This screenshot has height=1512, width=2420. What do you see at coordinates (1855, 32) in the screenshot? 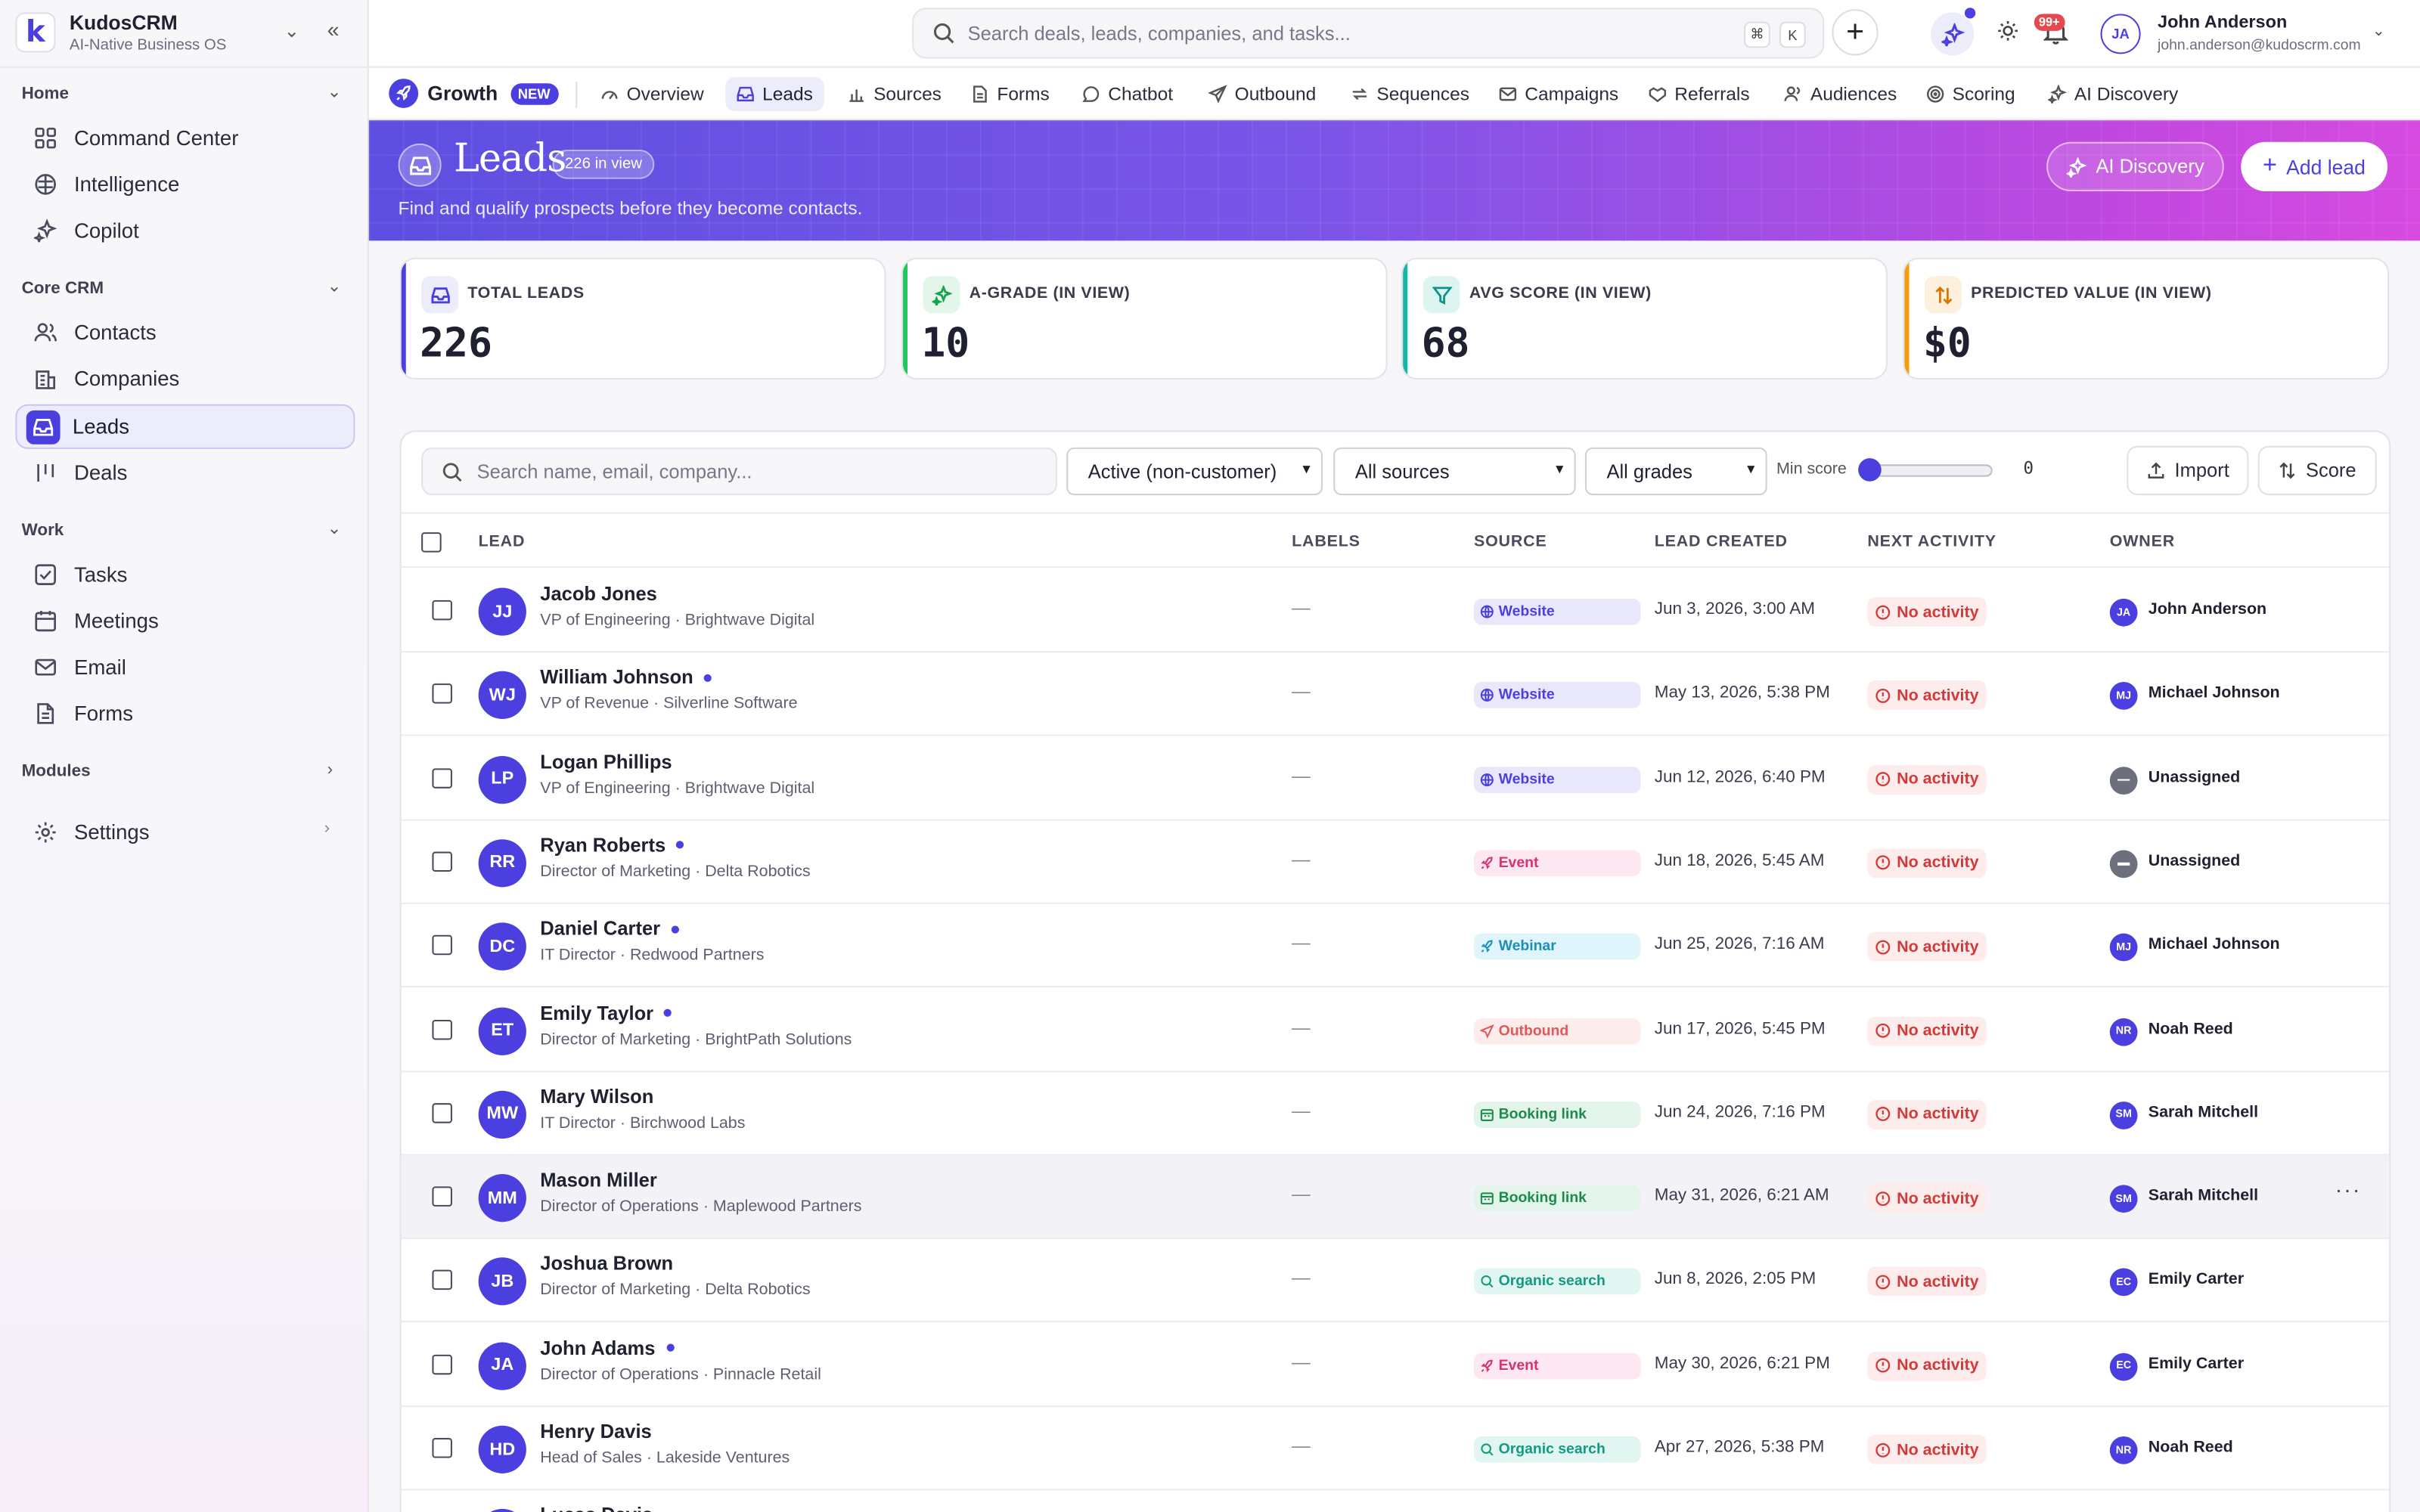
I see `quick-add-button: +` at bounding box center [1855, 32].